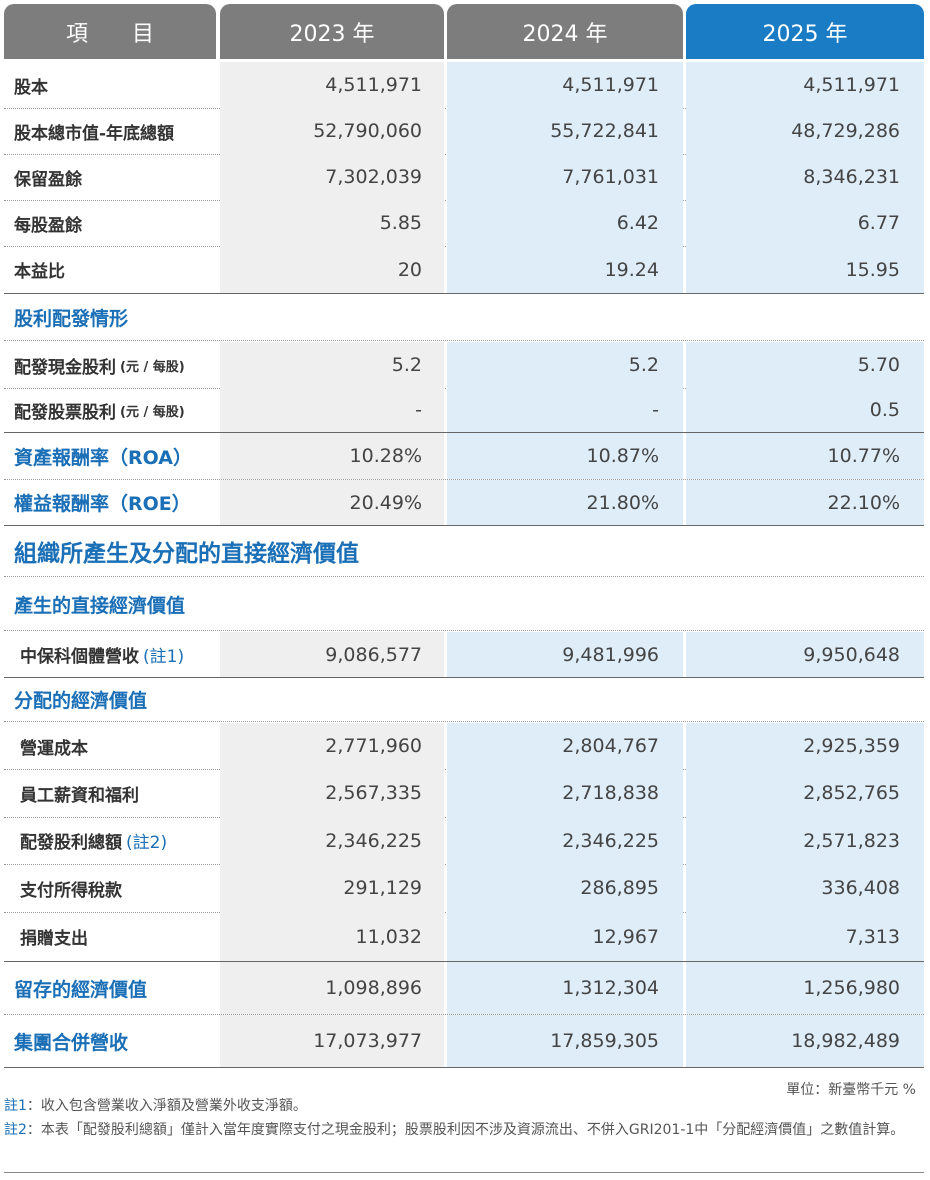  What do you see at coordinates (48, 179) in the screenshot?
I see `row-label: 保留盈餘` at bounding box center [48, 179].